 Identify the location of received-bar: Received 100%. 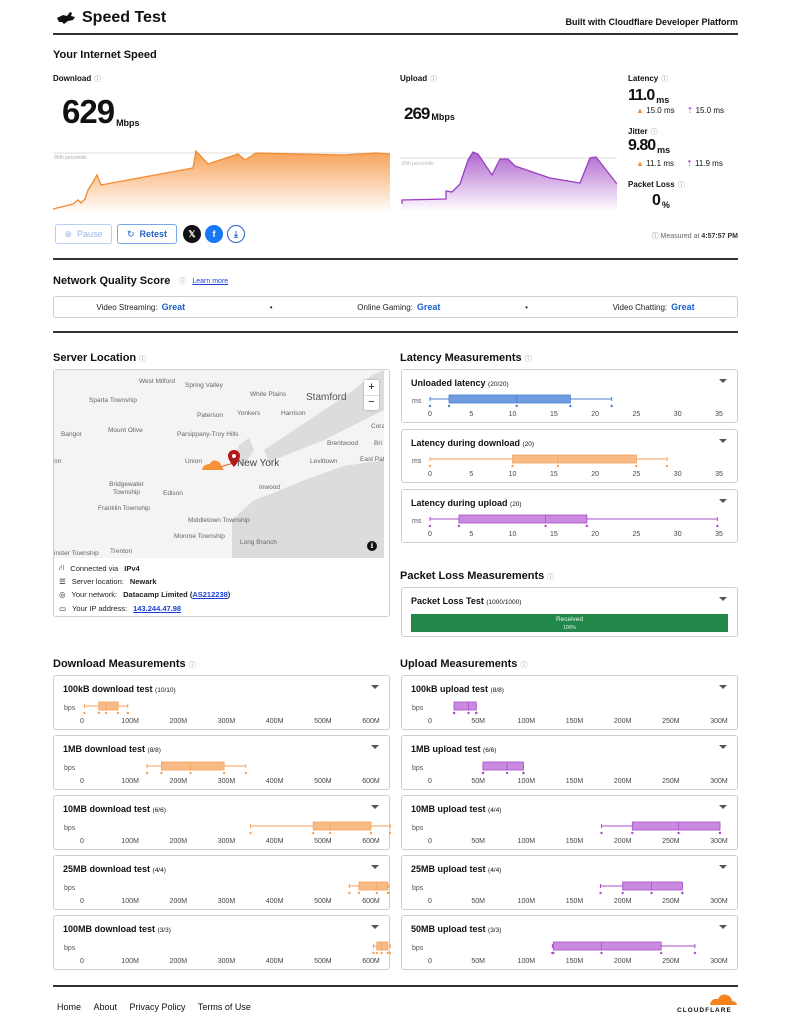
(569, 623).